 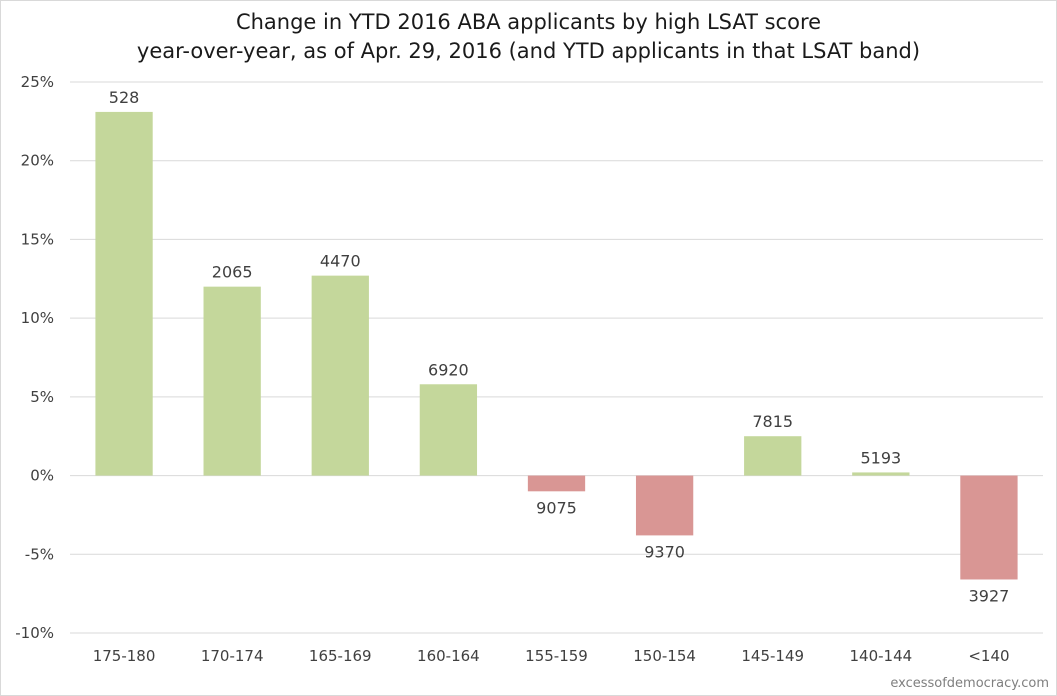 What do you see at coordinates (37, 161) in the screenshot?
I see `y-tick-label: 20%` at bounding box center [37, 161].